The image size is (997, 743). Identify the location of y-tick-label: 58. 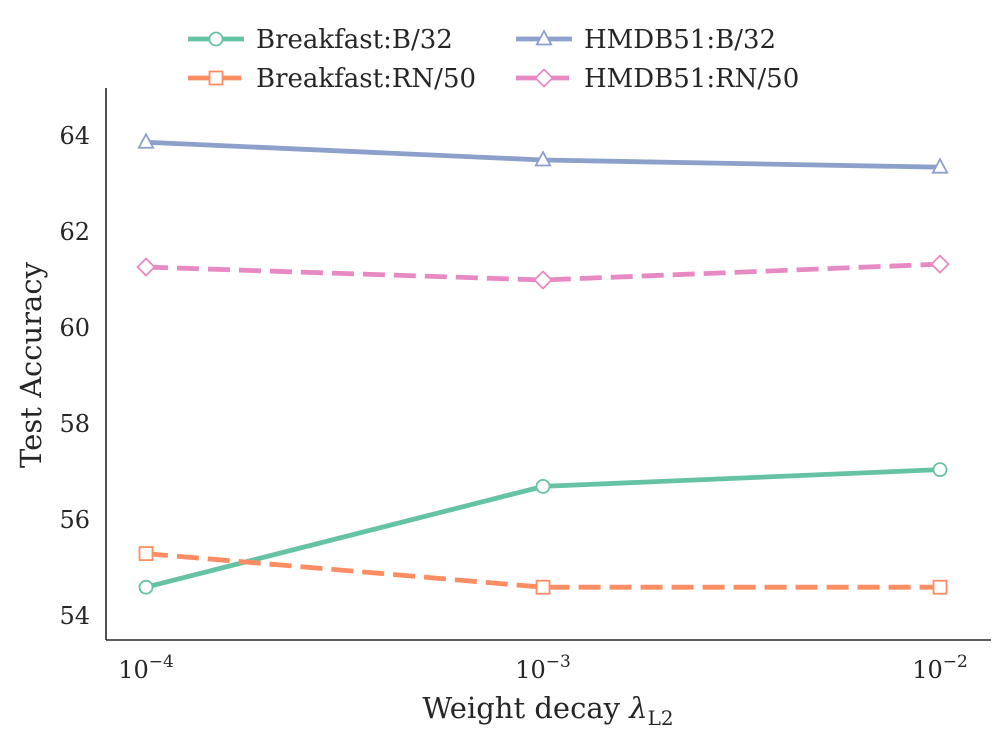
(74, 424).